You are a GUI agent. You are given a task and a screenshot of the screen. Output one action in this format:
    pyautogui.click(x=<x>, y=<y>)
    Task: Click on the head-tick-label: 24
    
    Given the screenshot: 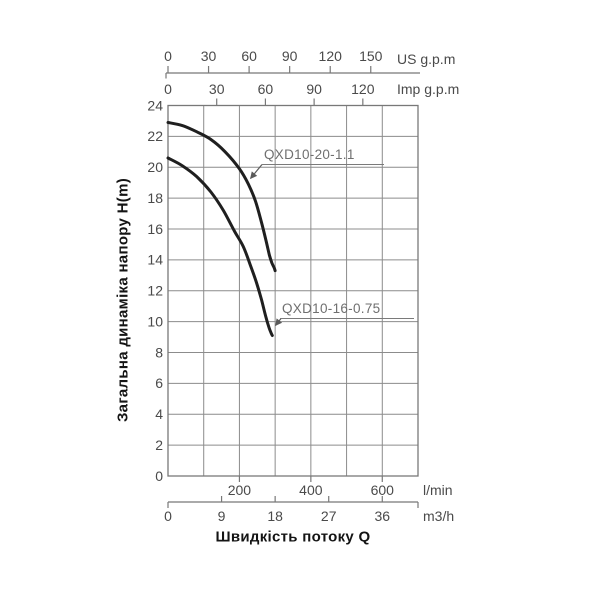 What is the action you would take?
    pyautogui.click(x=155, y=105)
    